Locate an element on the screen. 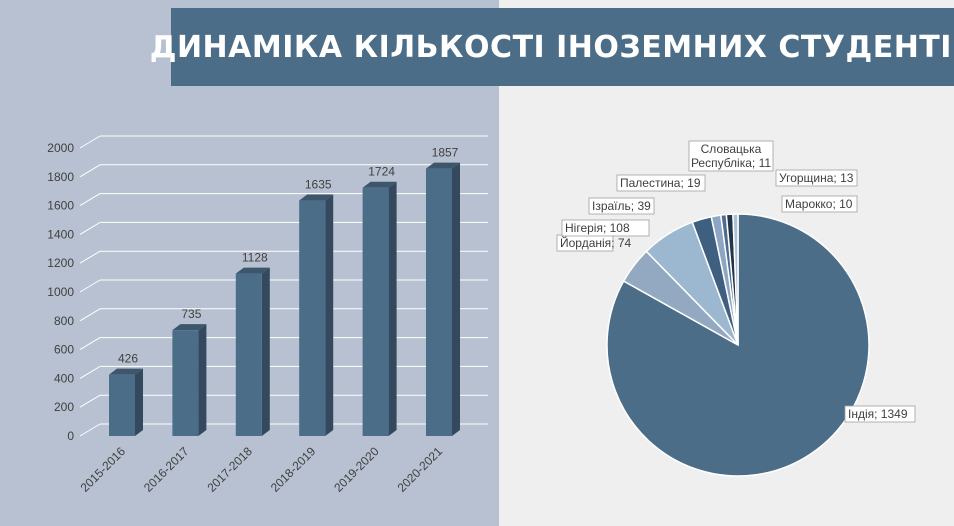 The width and height of the screenshot is (954, 526). pie-label-text: Словацька is located at coordinates (731, 149).